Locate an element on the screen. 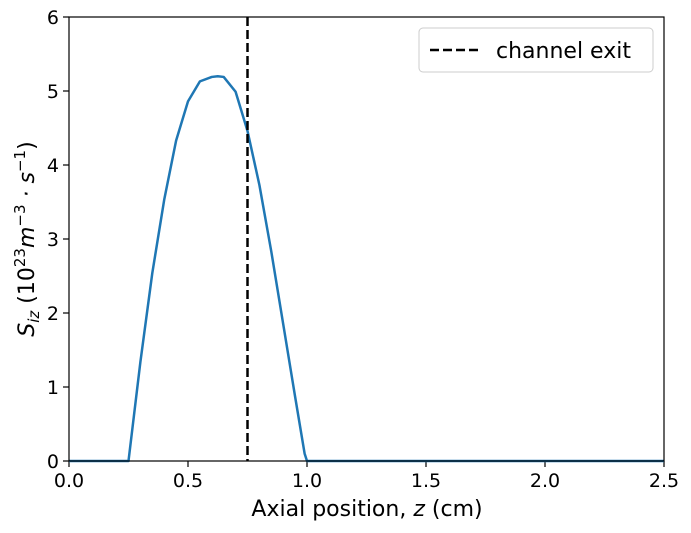 The width and height of the screenshot is (691, 533). y-tick-label: 1 is located at coordinates (53, 388).